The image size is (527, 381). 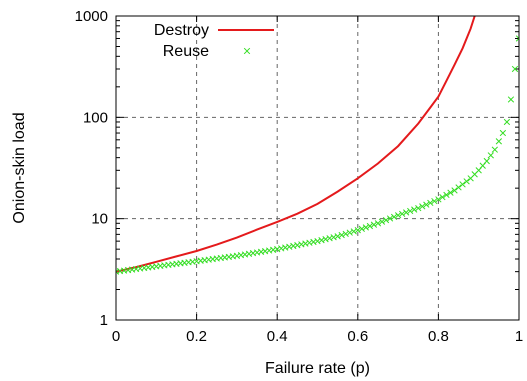 What do you see at coordinates (116, 336) in the screenshot?
I see `x-tick-label: 0` at bounding box center [116, 336].